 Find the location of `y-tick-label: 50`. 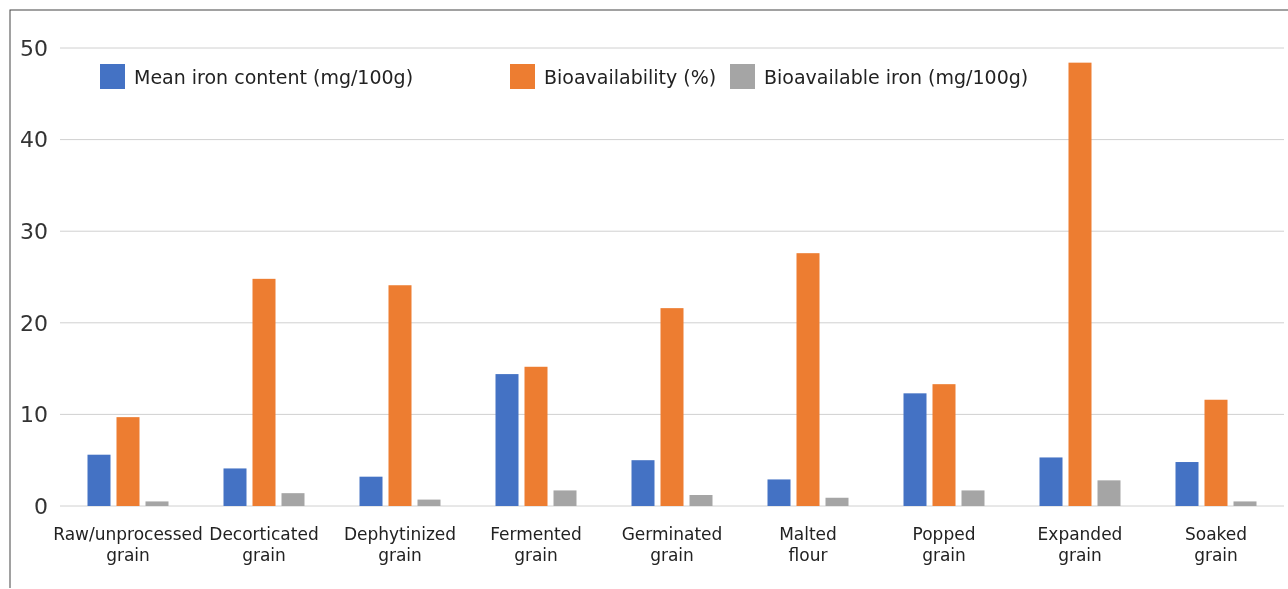

y-tick-label: 50 is located at coordinates (34, 48).